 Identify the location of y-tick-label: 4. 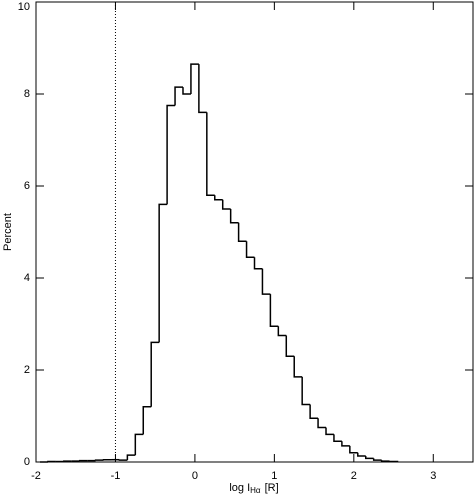
(27, 278).